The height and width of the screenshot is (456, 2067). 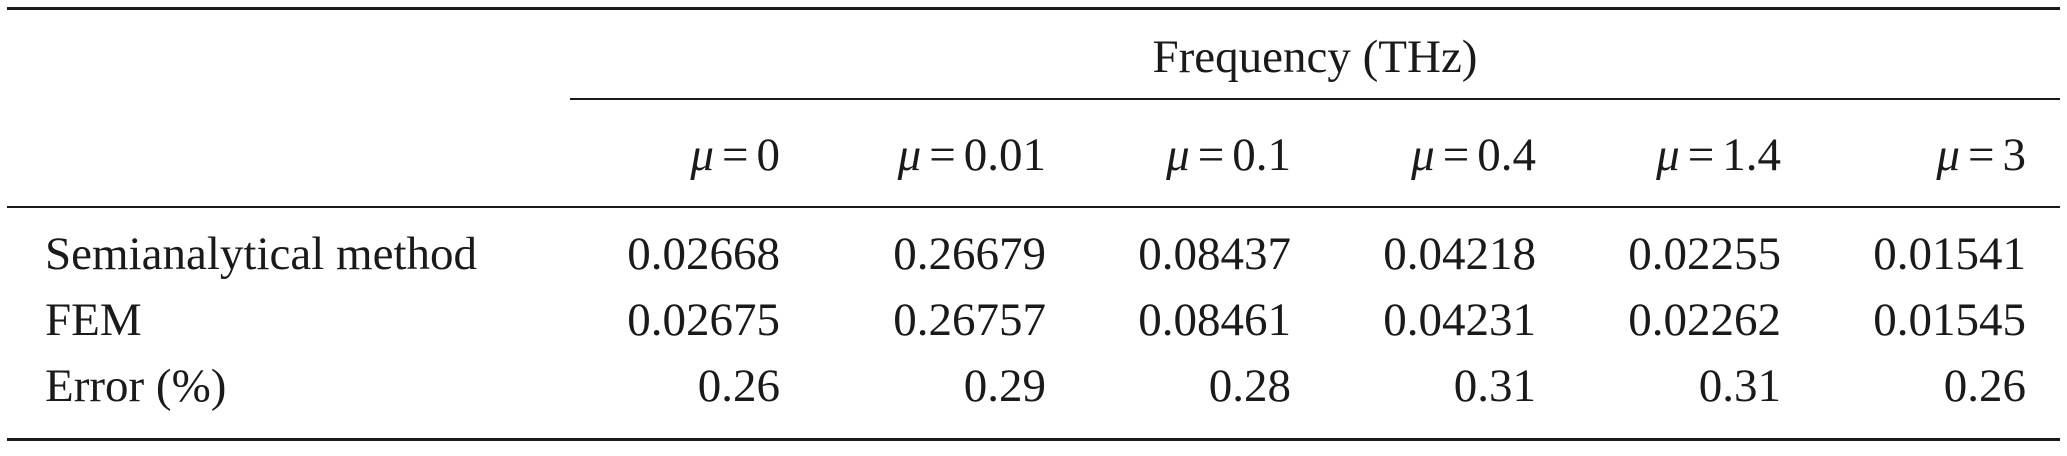 What do you see at coordinates (735, 155) in the screenshot?
I see `column-header-mu-0: μ = 0` at bounding box center [735, 155].